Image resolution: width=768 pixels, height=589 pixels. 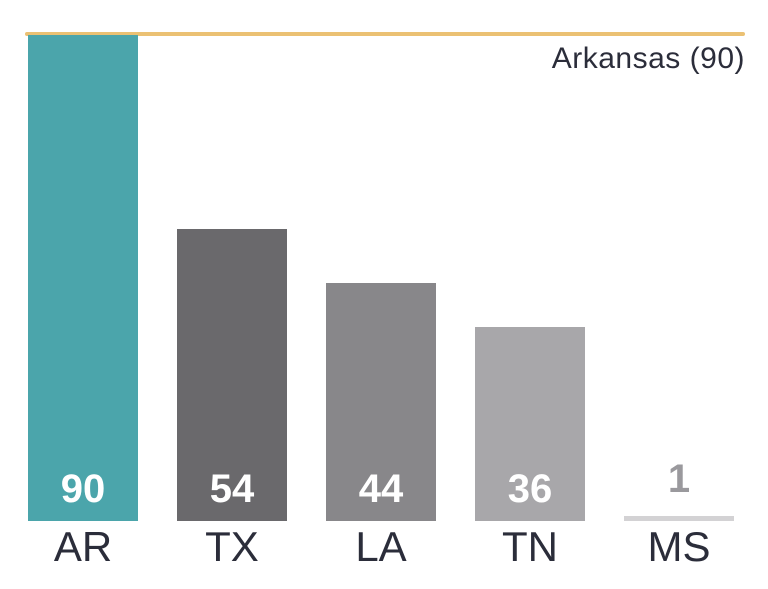 What do you see at coordinates (530, 278) in the screenshot?
I see `bar-group-tn: 36` at bounding box center [530, 278].